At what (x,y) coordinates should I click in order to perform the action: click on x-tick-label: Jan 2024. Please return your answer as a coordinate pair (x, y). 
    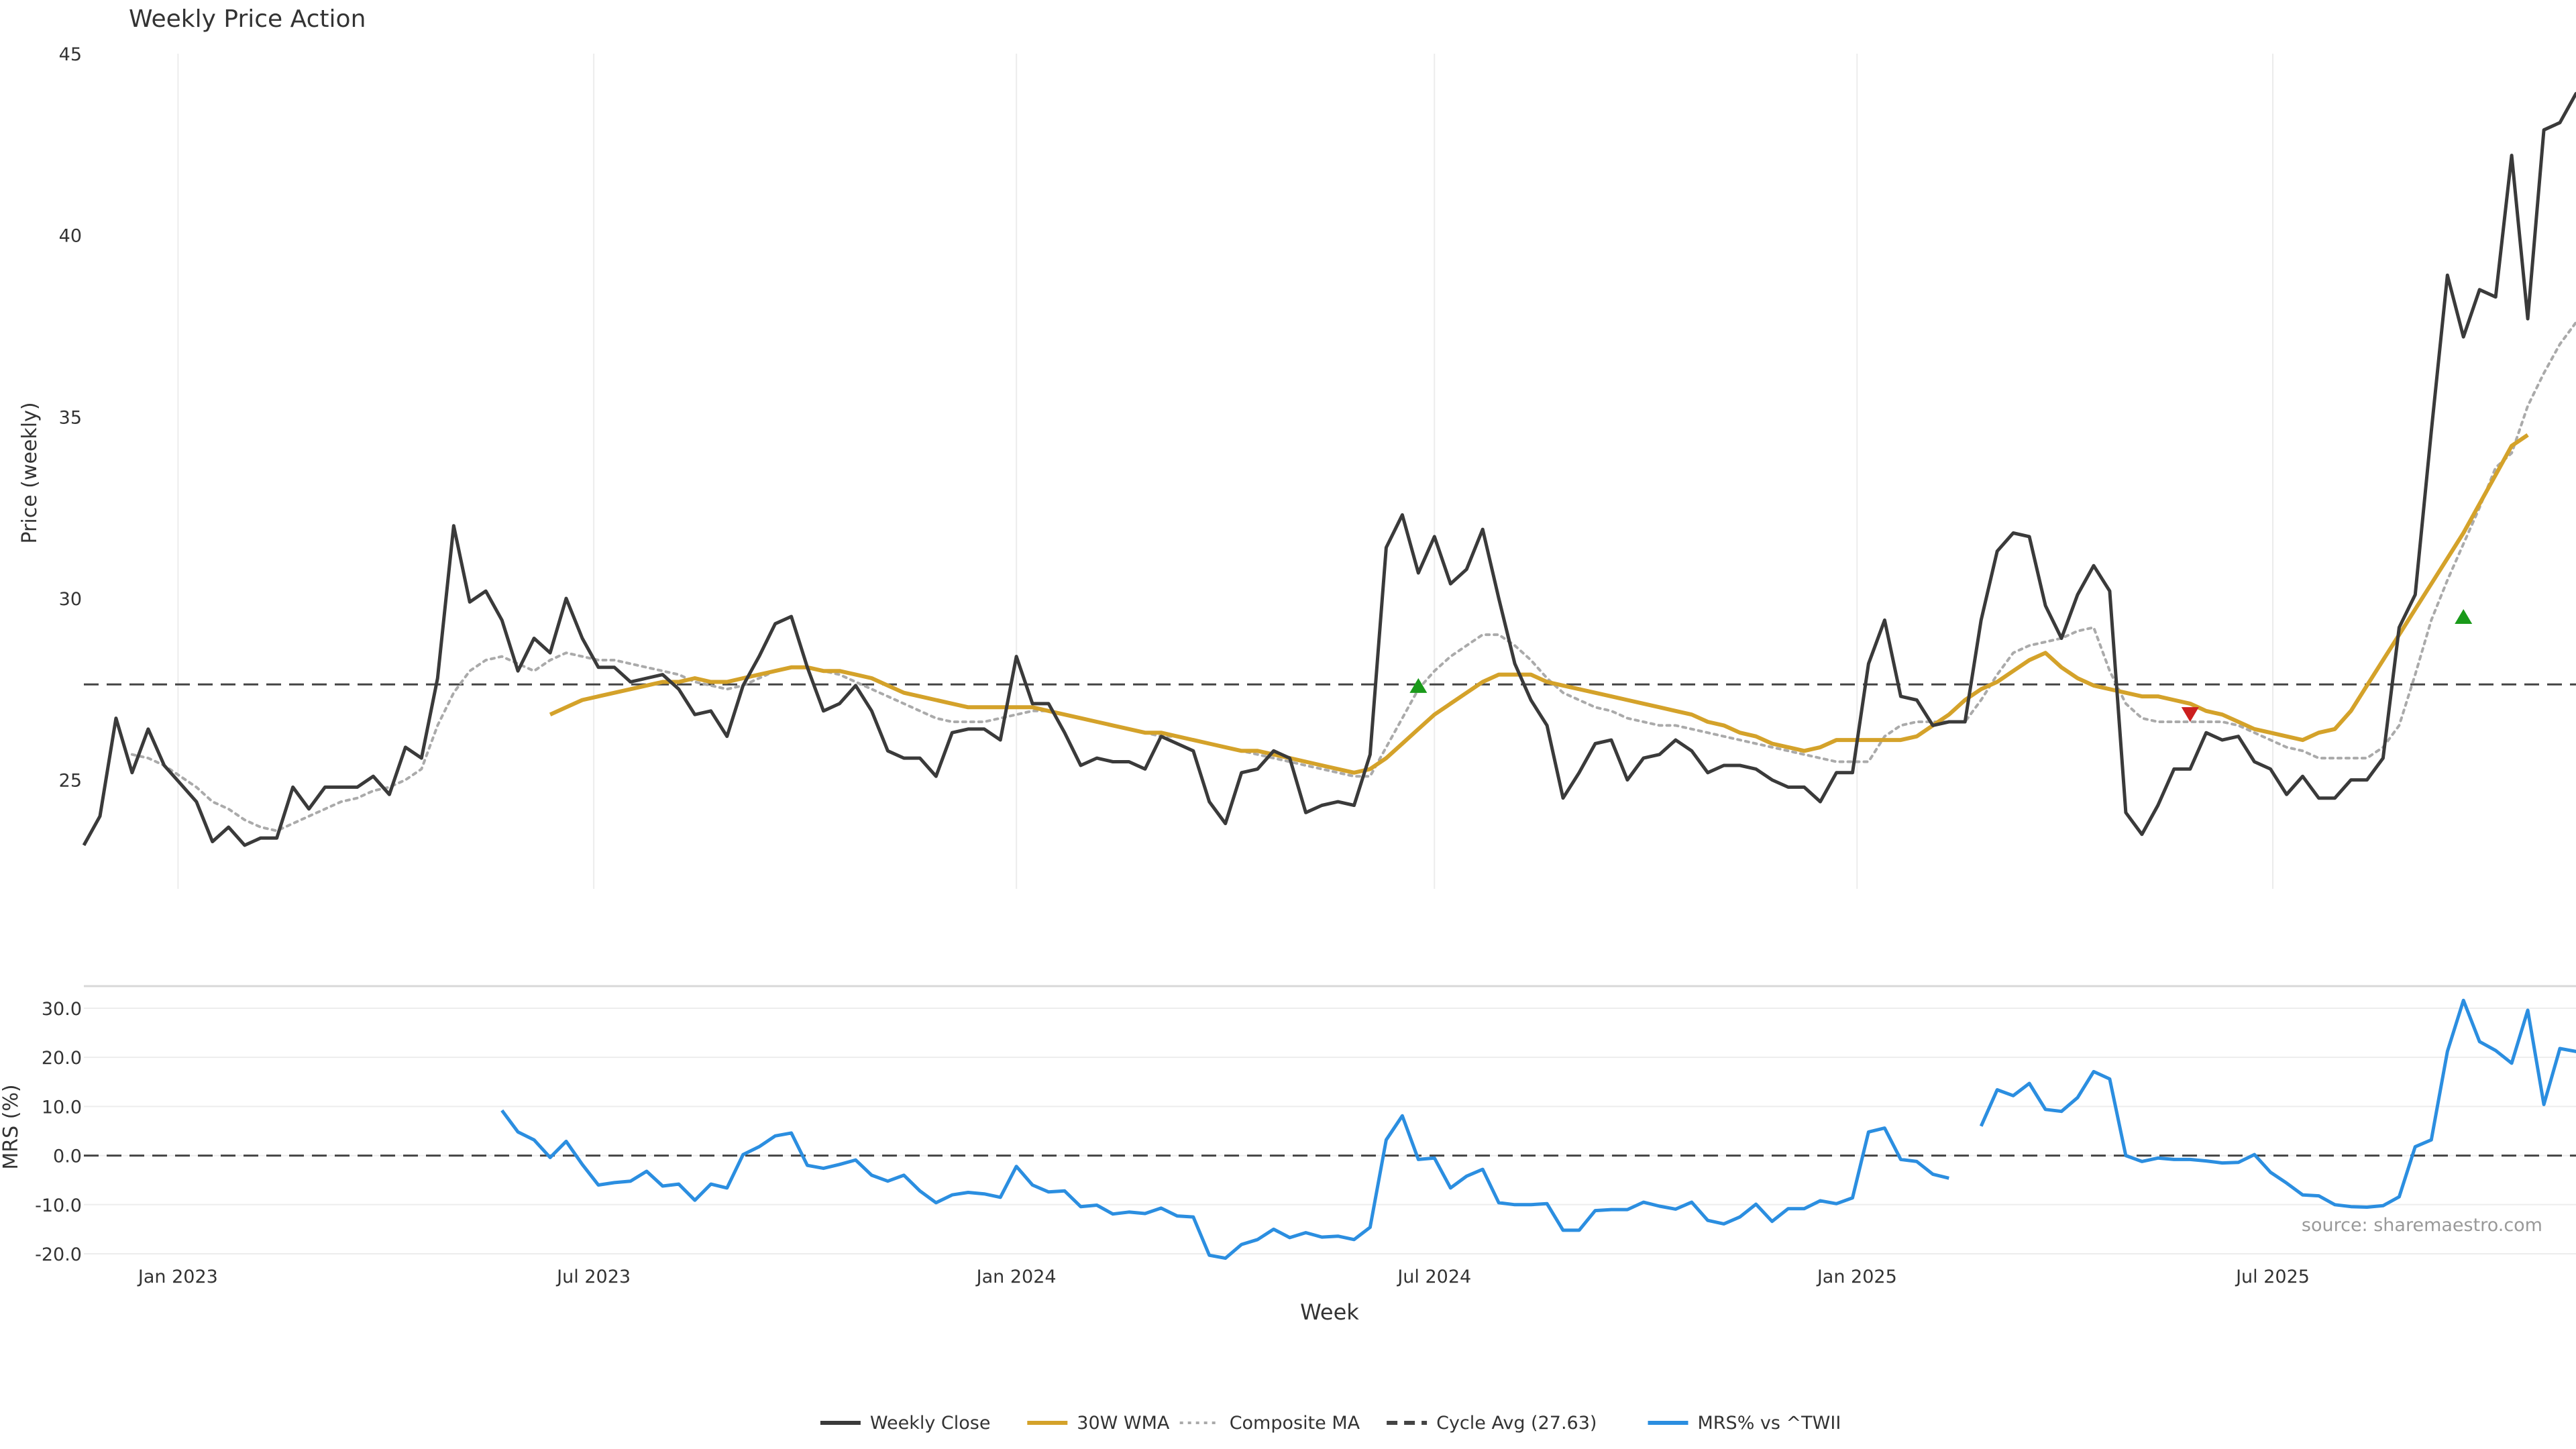
    Looking at the image, I should click on (1016, 1277).